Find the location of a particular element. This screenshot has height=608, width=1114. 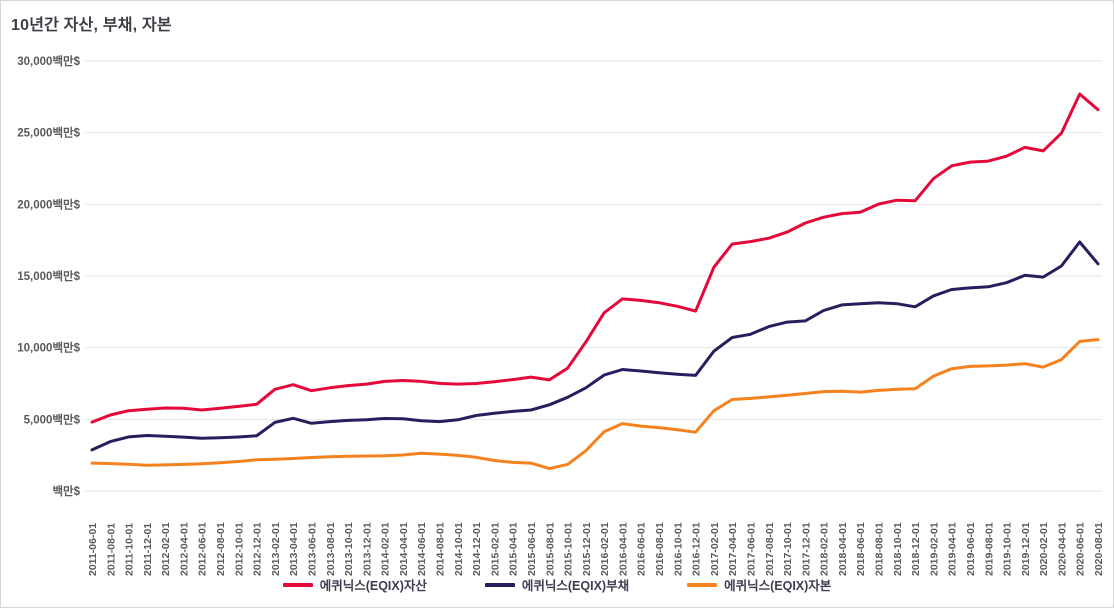

x-axis-tick-label: 2019-04-01 is located at coordinates (953, 549).